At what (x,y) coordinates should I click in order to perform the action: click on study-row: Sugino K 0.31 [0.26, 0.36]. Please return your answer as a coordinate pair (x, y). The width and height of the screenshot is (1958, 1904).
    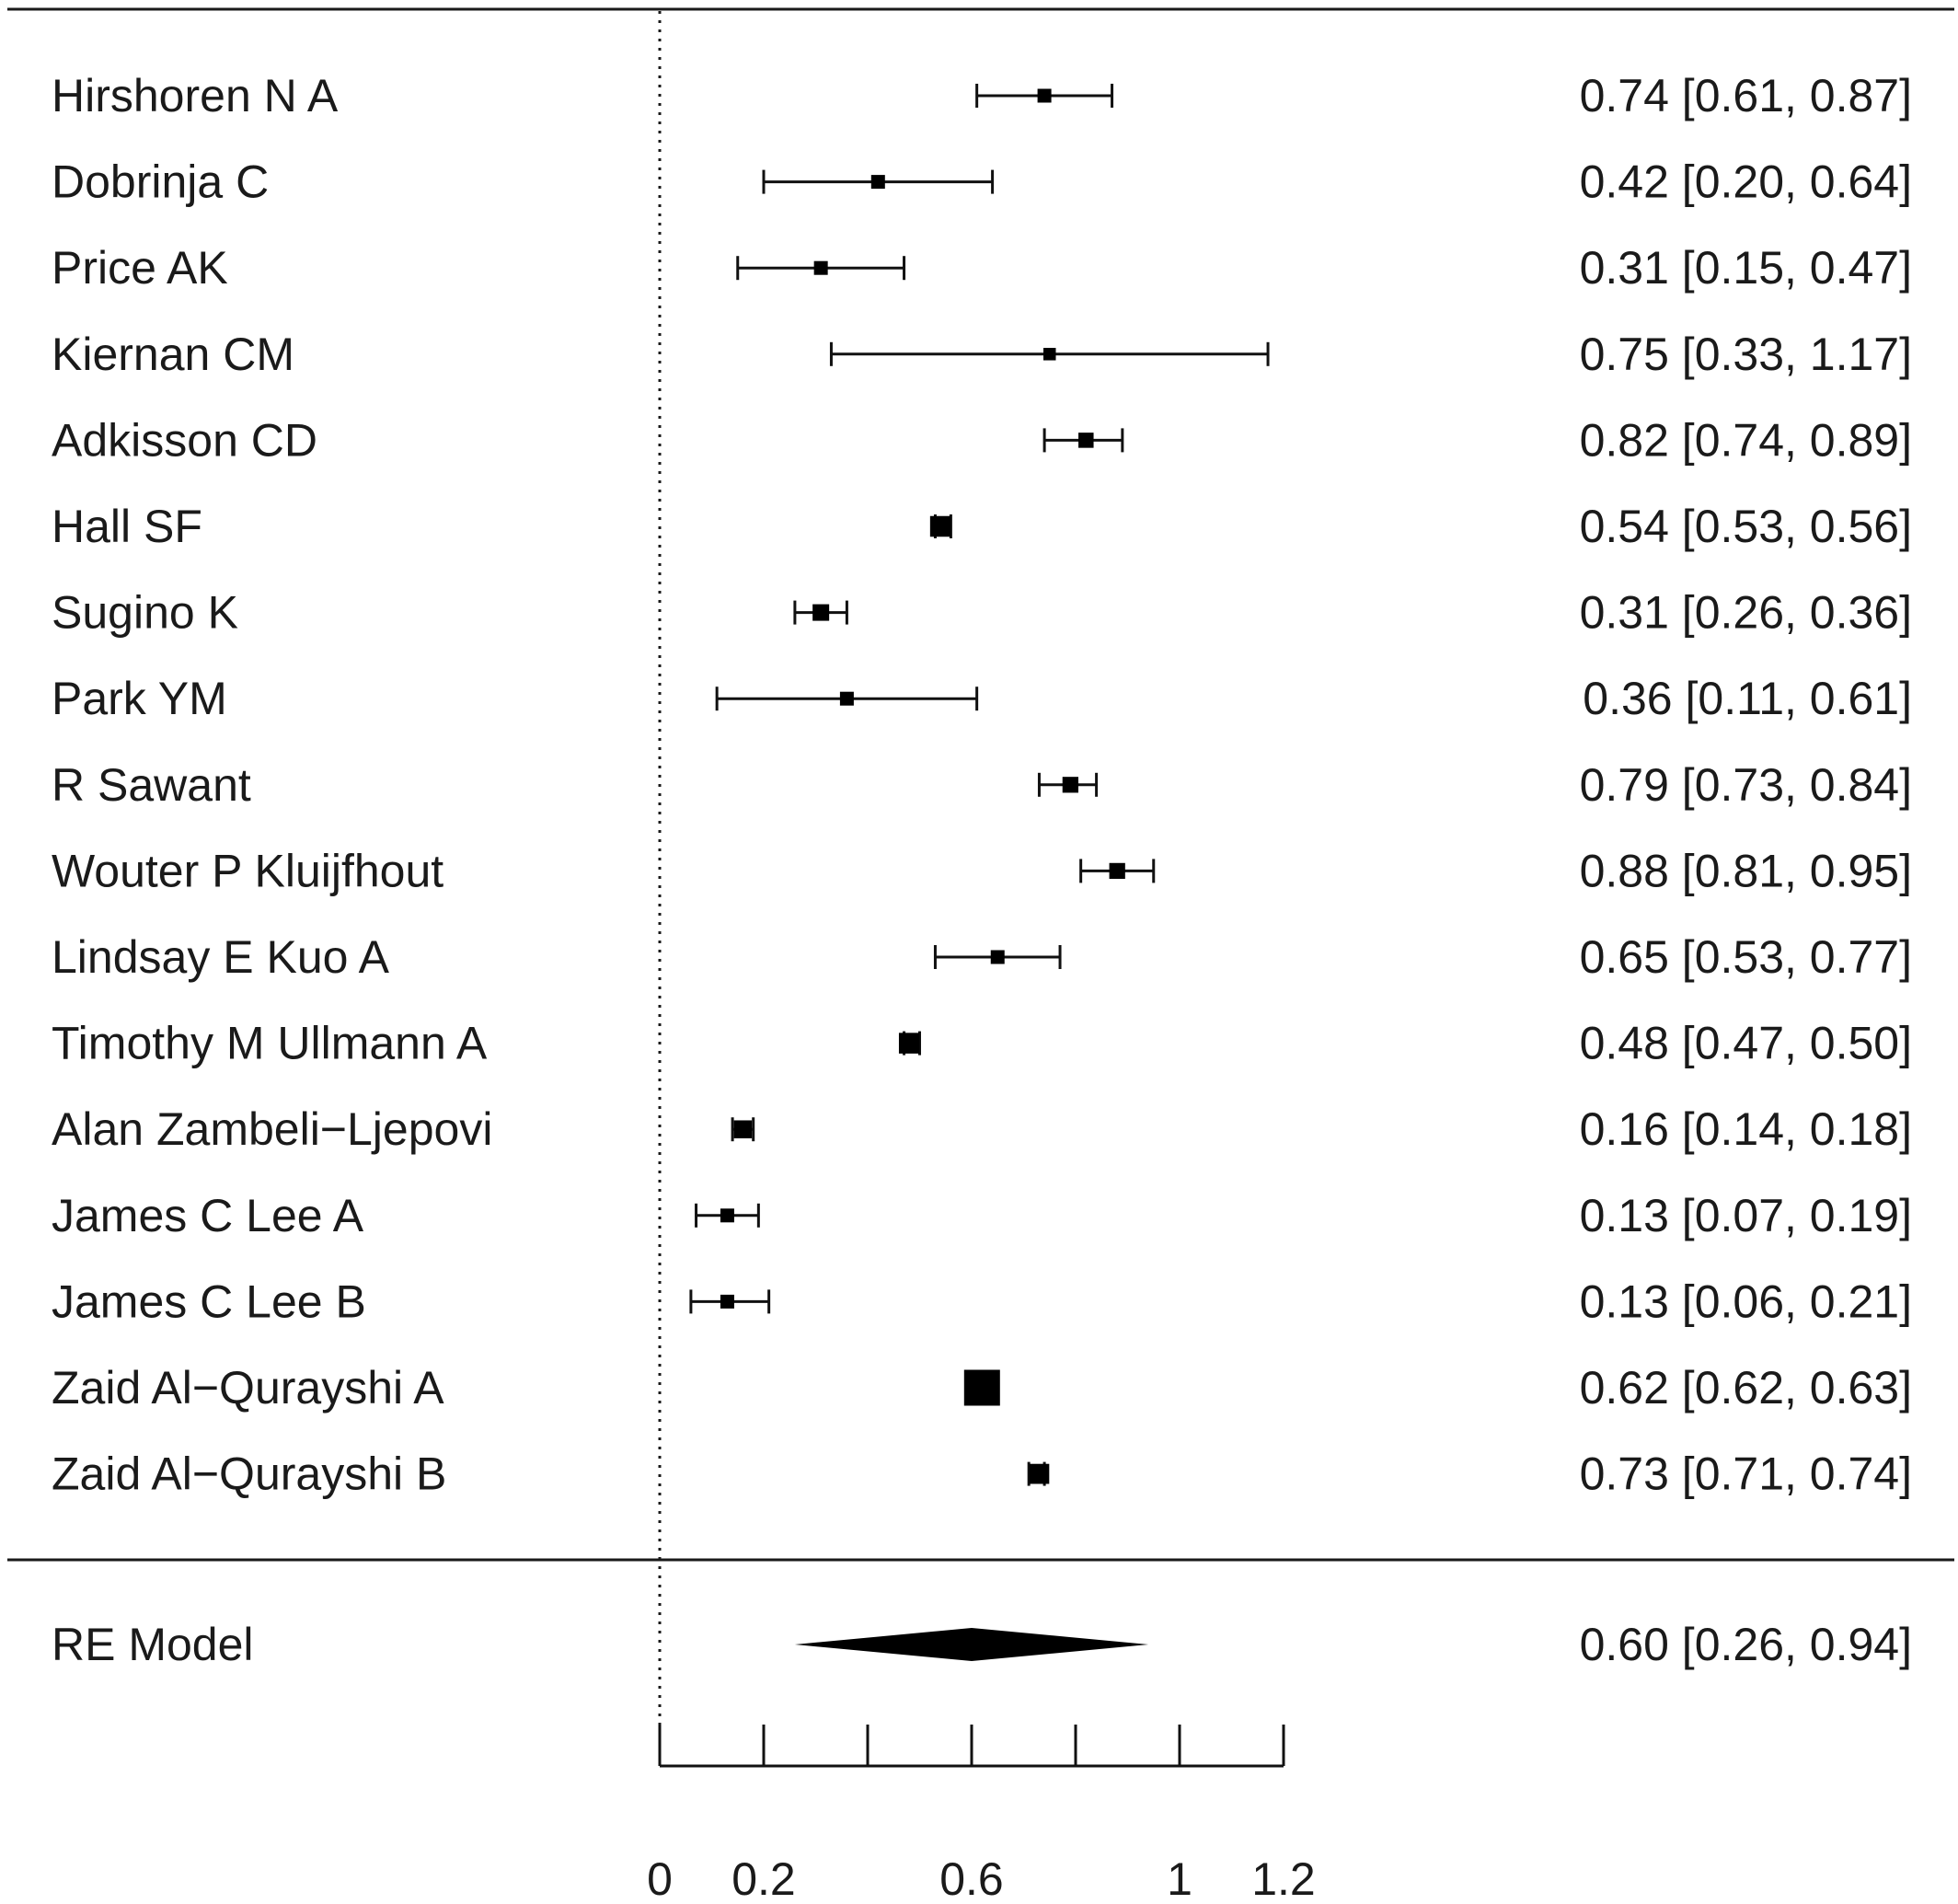
    Looking at the image, I should click on (982, 613).